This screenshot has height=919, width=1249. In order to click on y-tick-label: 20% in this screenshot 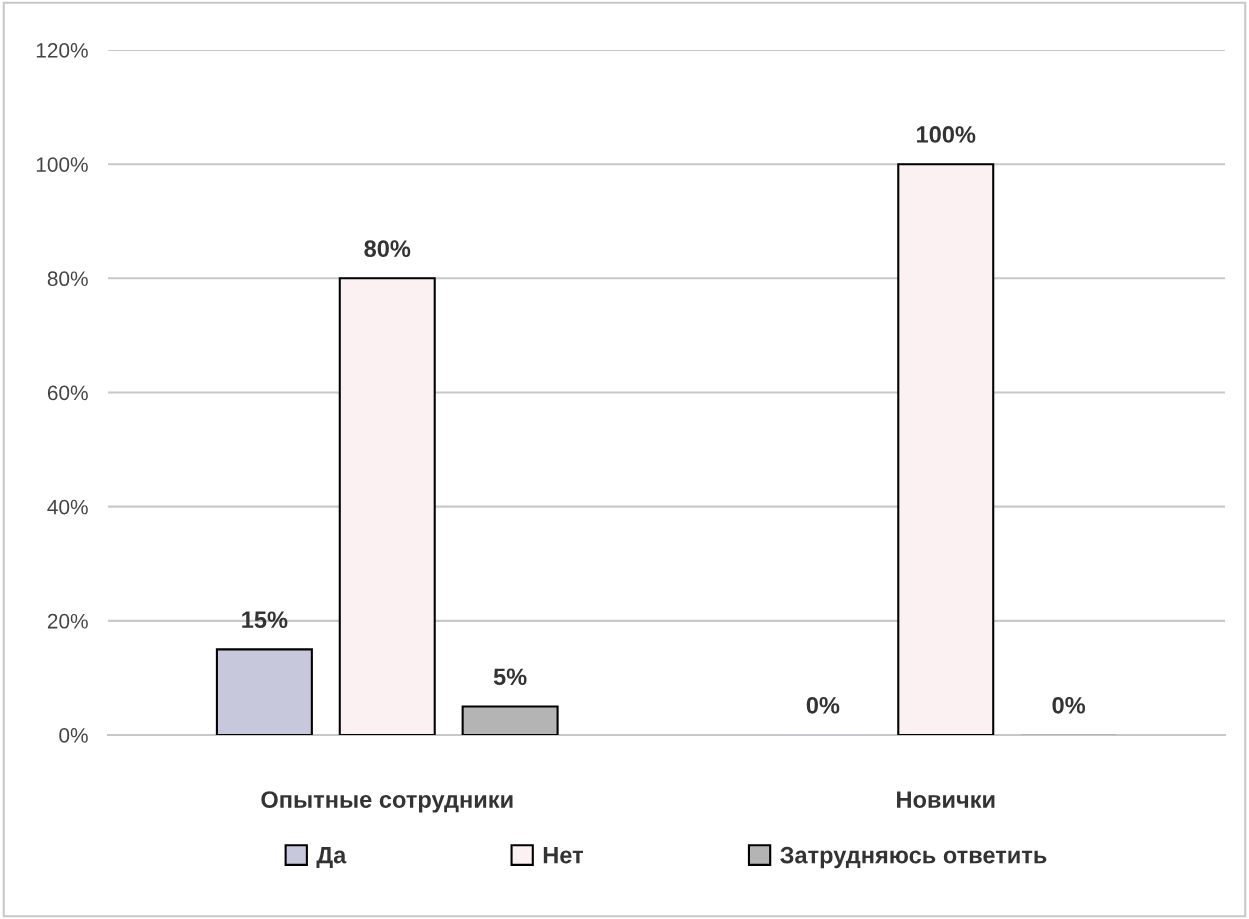, I will do `click(67, 621)`.